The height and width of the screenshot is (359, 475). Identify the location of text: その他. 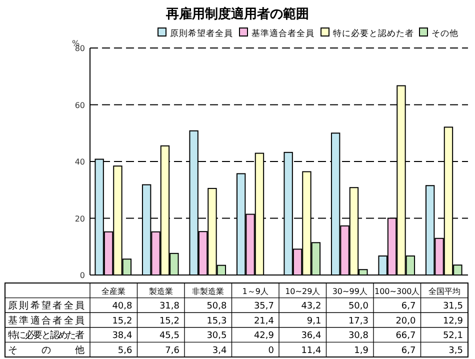
(46, 350).